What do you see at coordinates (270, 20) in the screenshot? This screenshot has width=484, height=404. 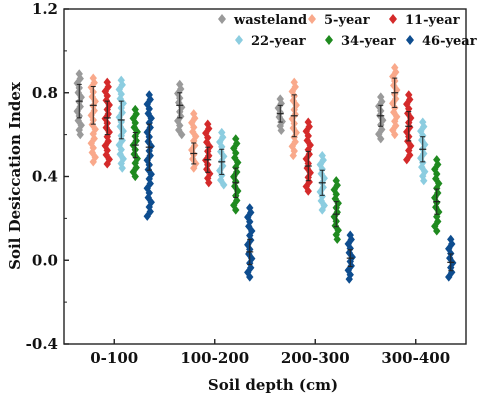 I see `legend-label: wasteland` at bounding box center [270, 20].